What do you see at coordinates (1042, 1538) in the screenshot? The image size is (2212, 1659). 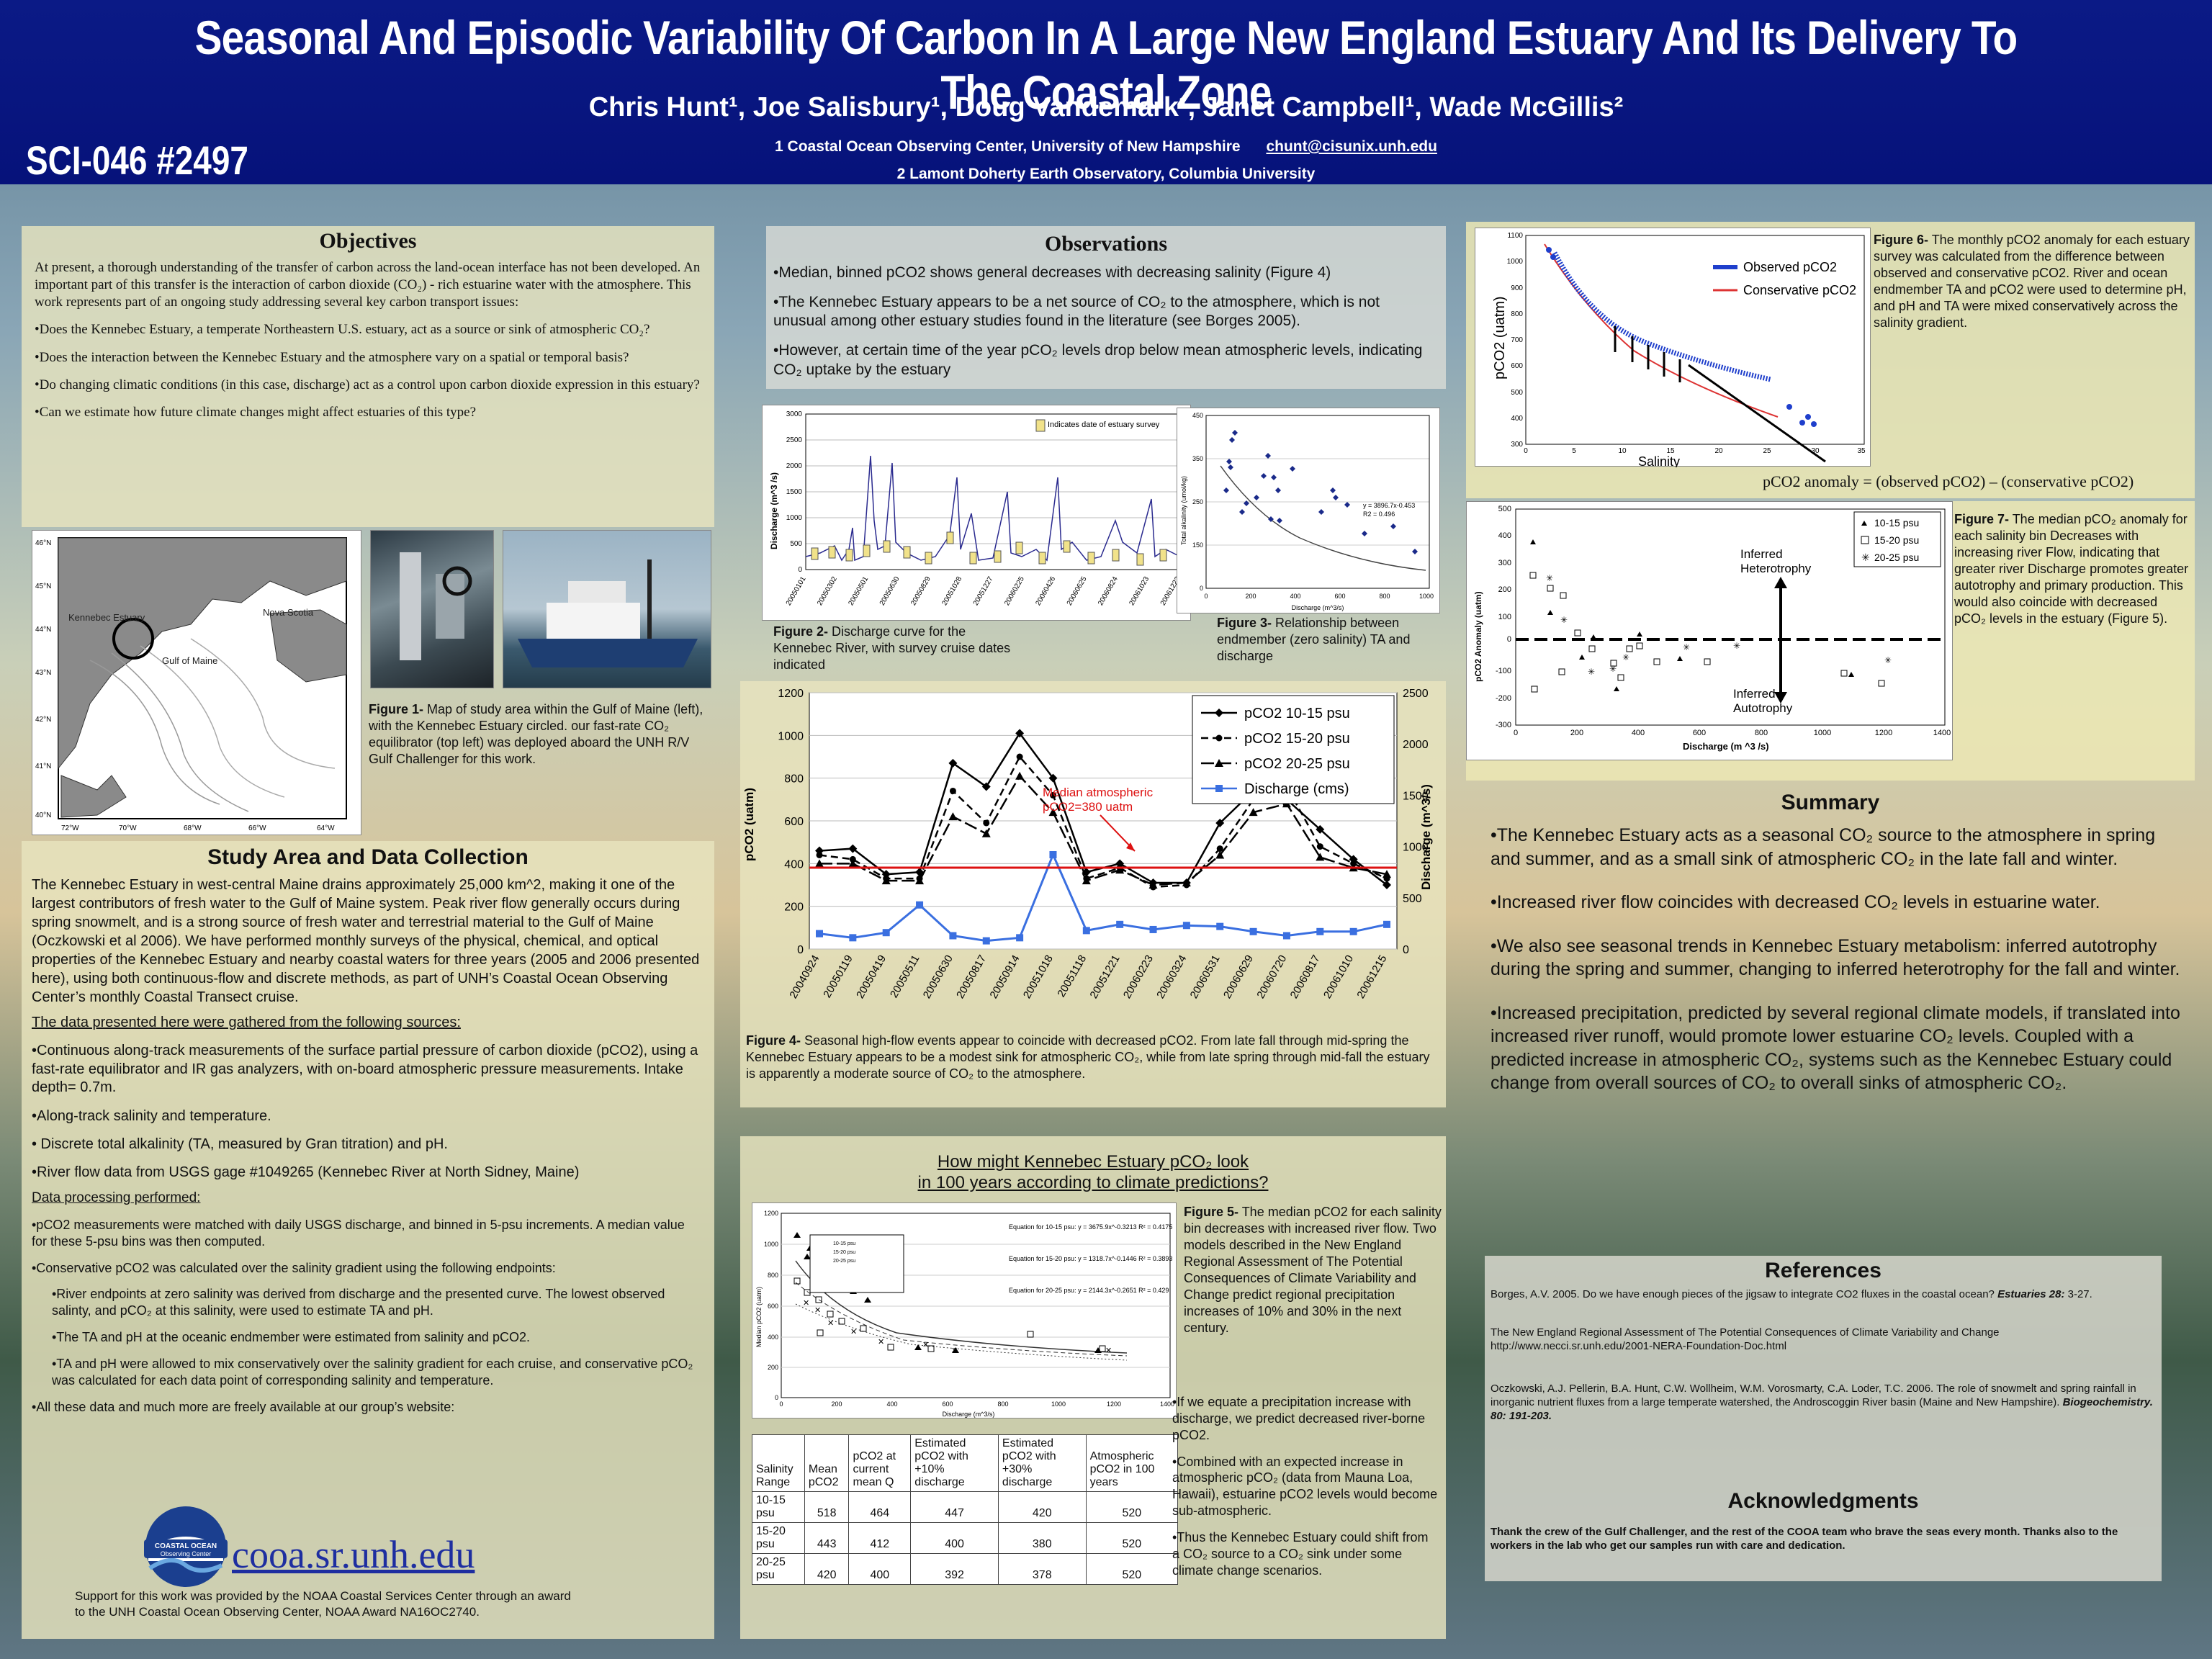 I see `table-cell: 380` at bounding box center [1042, 1538].